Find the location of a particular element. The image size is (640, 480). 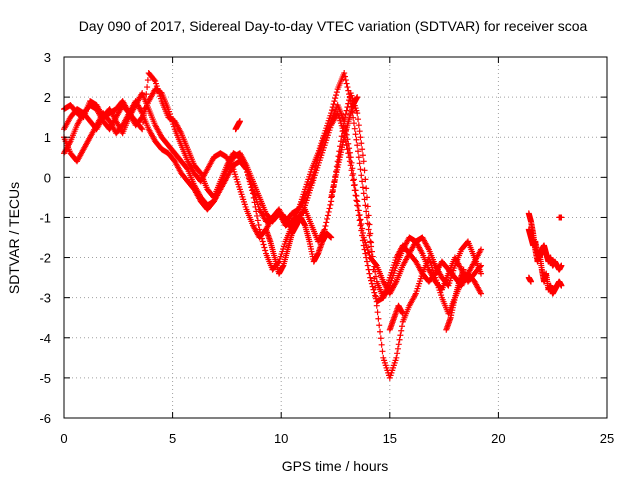

y-tick-label: -2 is located at coordinates (45, 258).